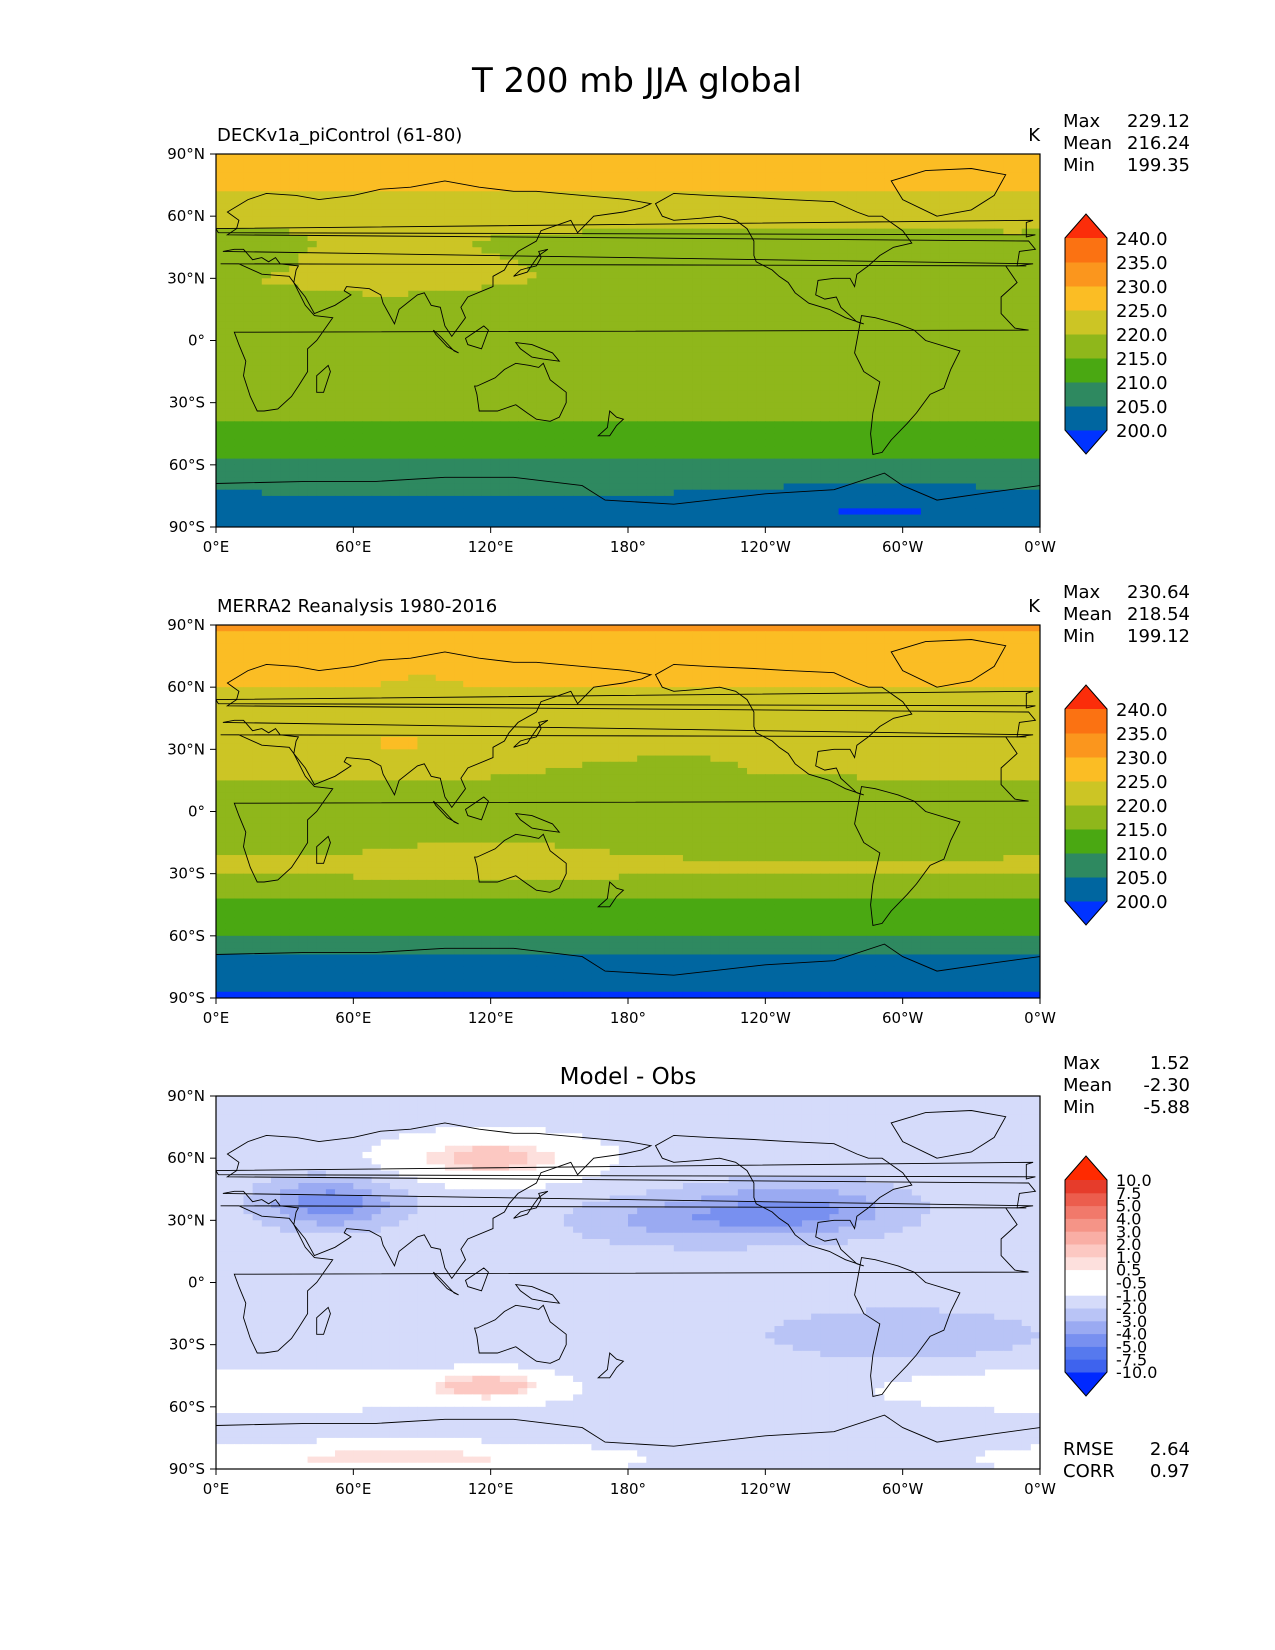 The width and height of the screenshot is (1275, 1650). I want to click on colorbar-label: 4.0, so click(1128, 1219).